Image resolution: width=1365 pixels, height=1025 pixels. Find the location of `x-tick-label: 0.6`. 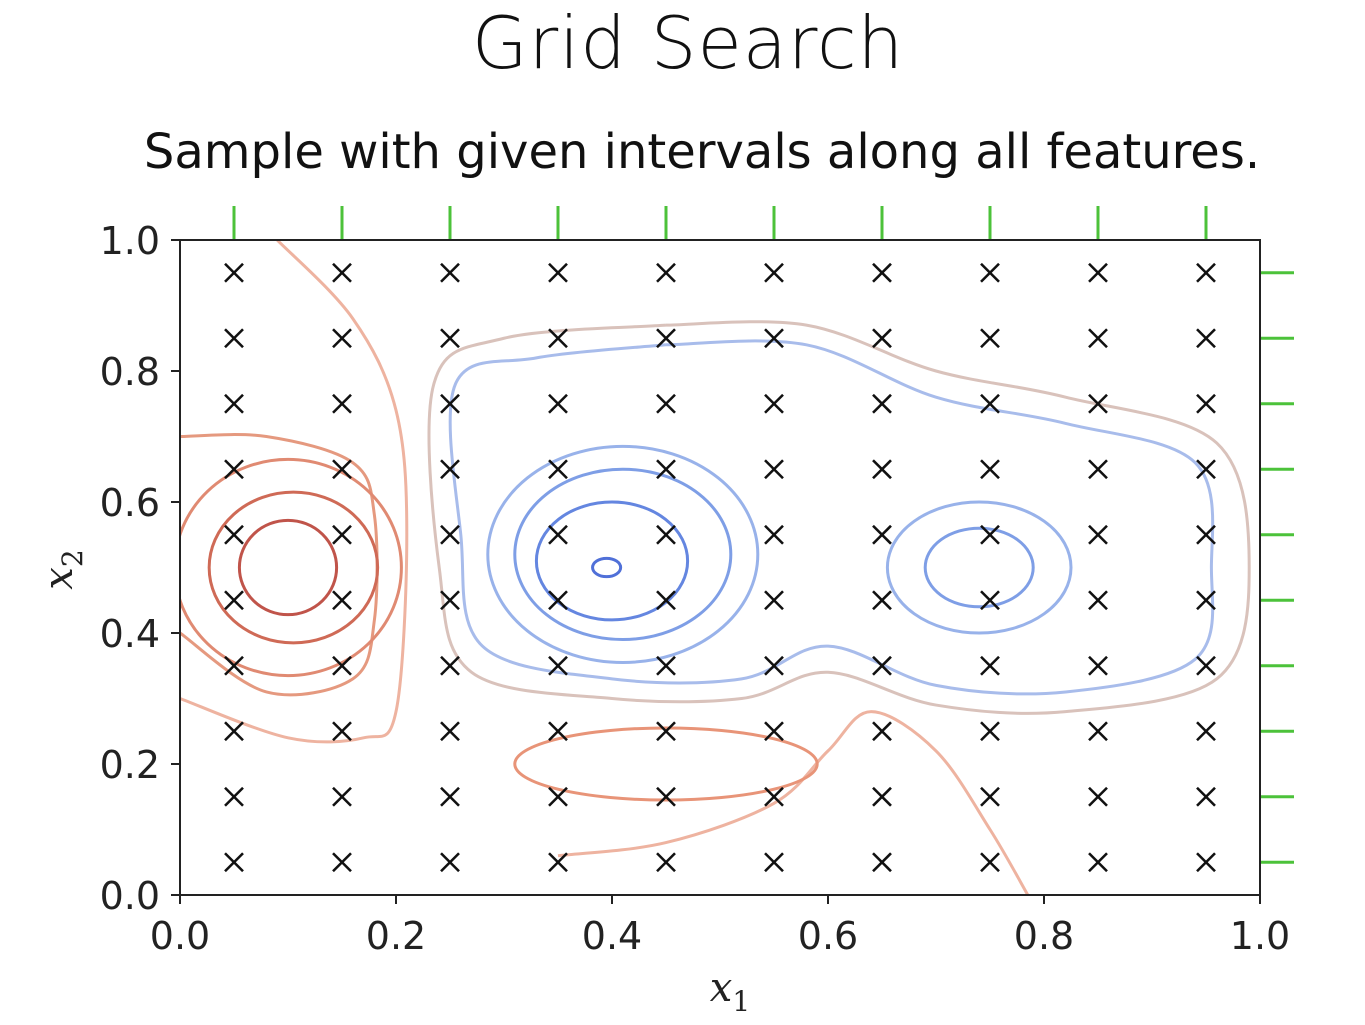

x-tick-label: 0.6 is located at coordinates (828, 936).